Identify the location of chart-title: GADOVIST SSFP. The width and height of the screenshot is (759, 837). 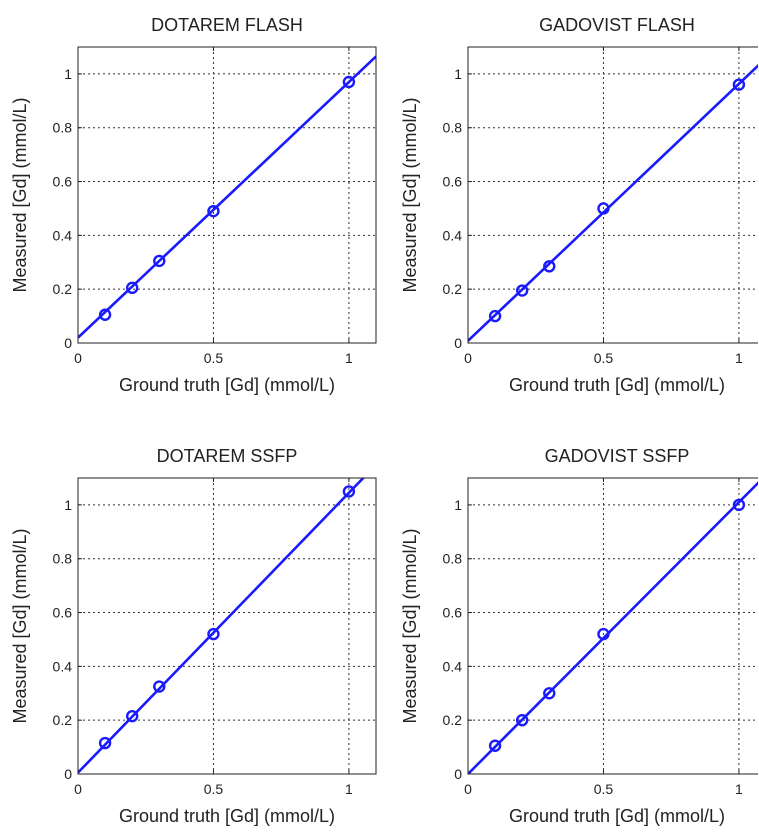
(617, 456).